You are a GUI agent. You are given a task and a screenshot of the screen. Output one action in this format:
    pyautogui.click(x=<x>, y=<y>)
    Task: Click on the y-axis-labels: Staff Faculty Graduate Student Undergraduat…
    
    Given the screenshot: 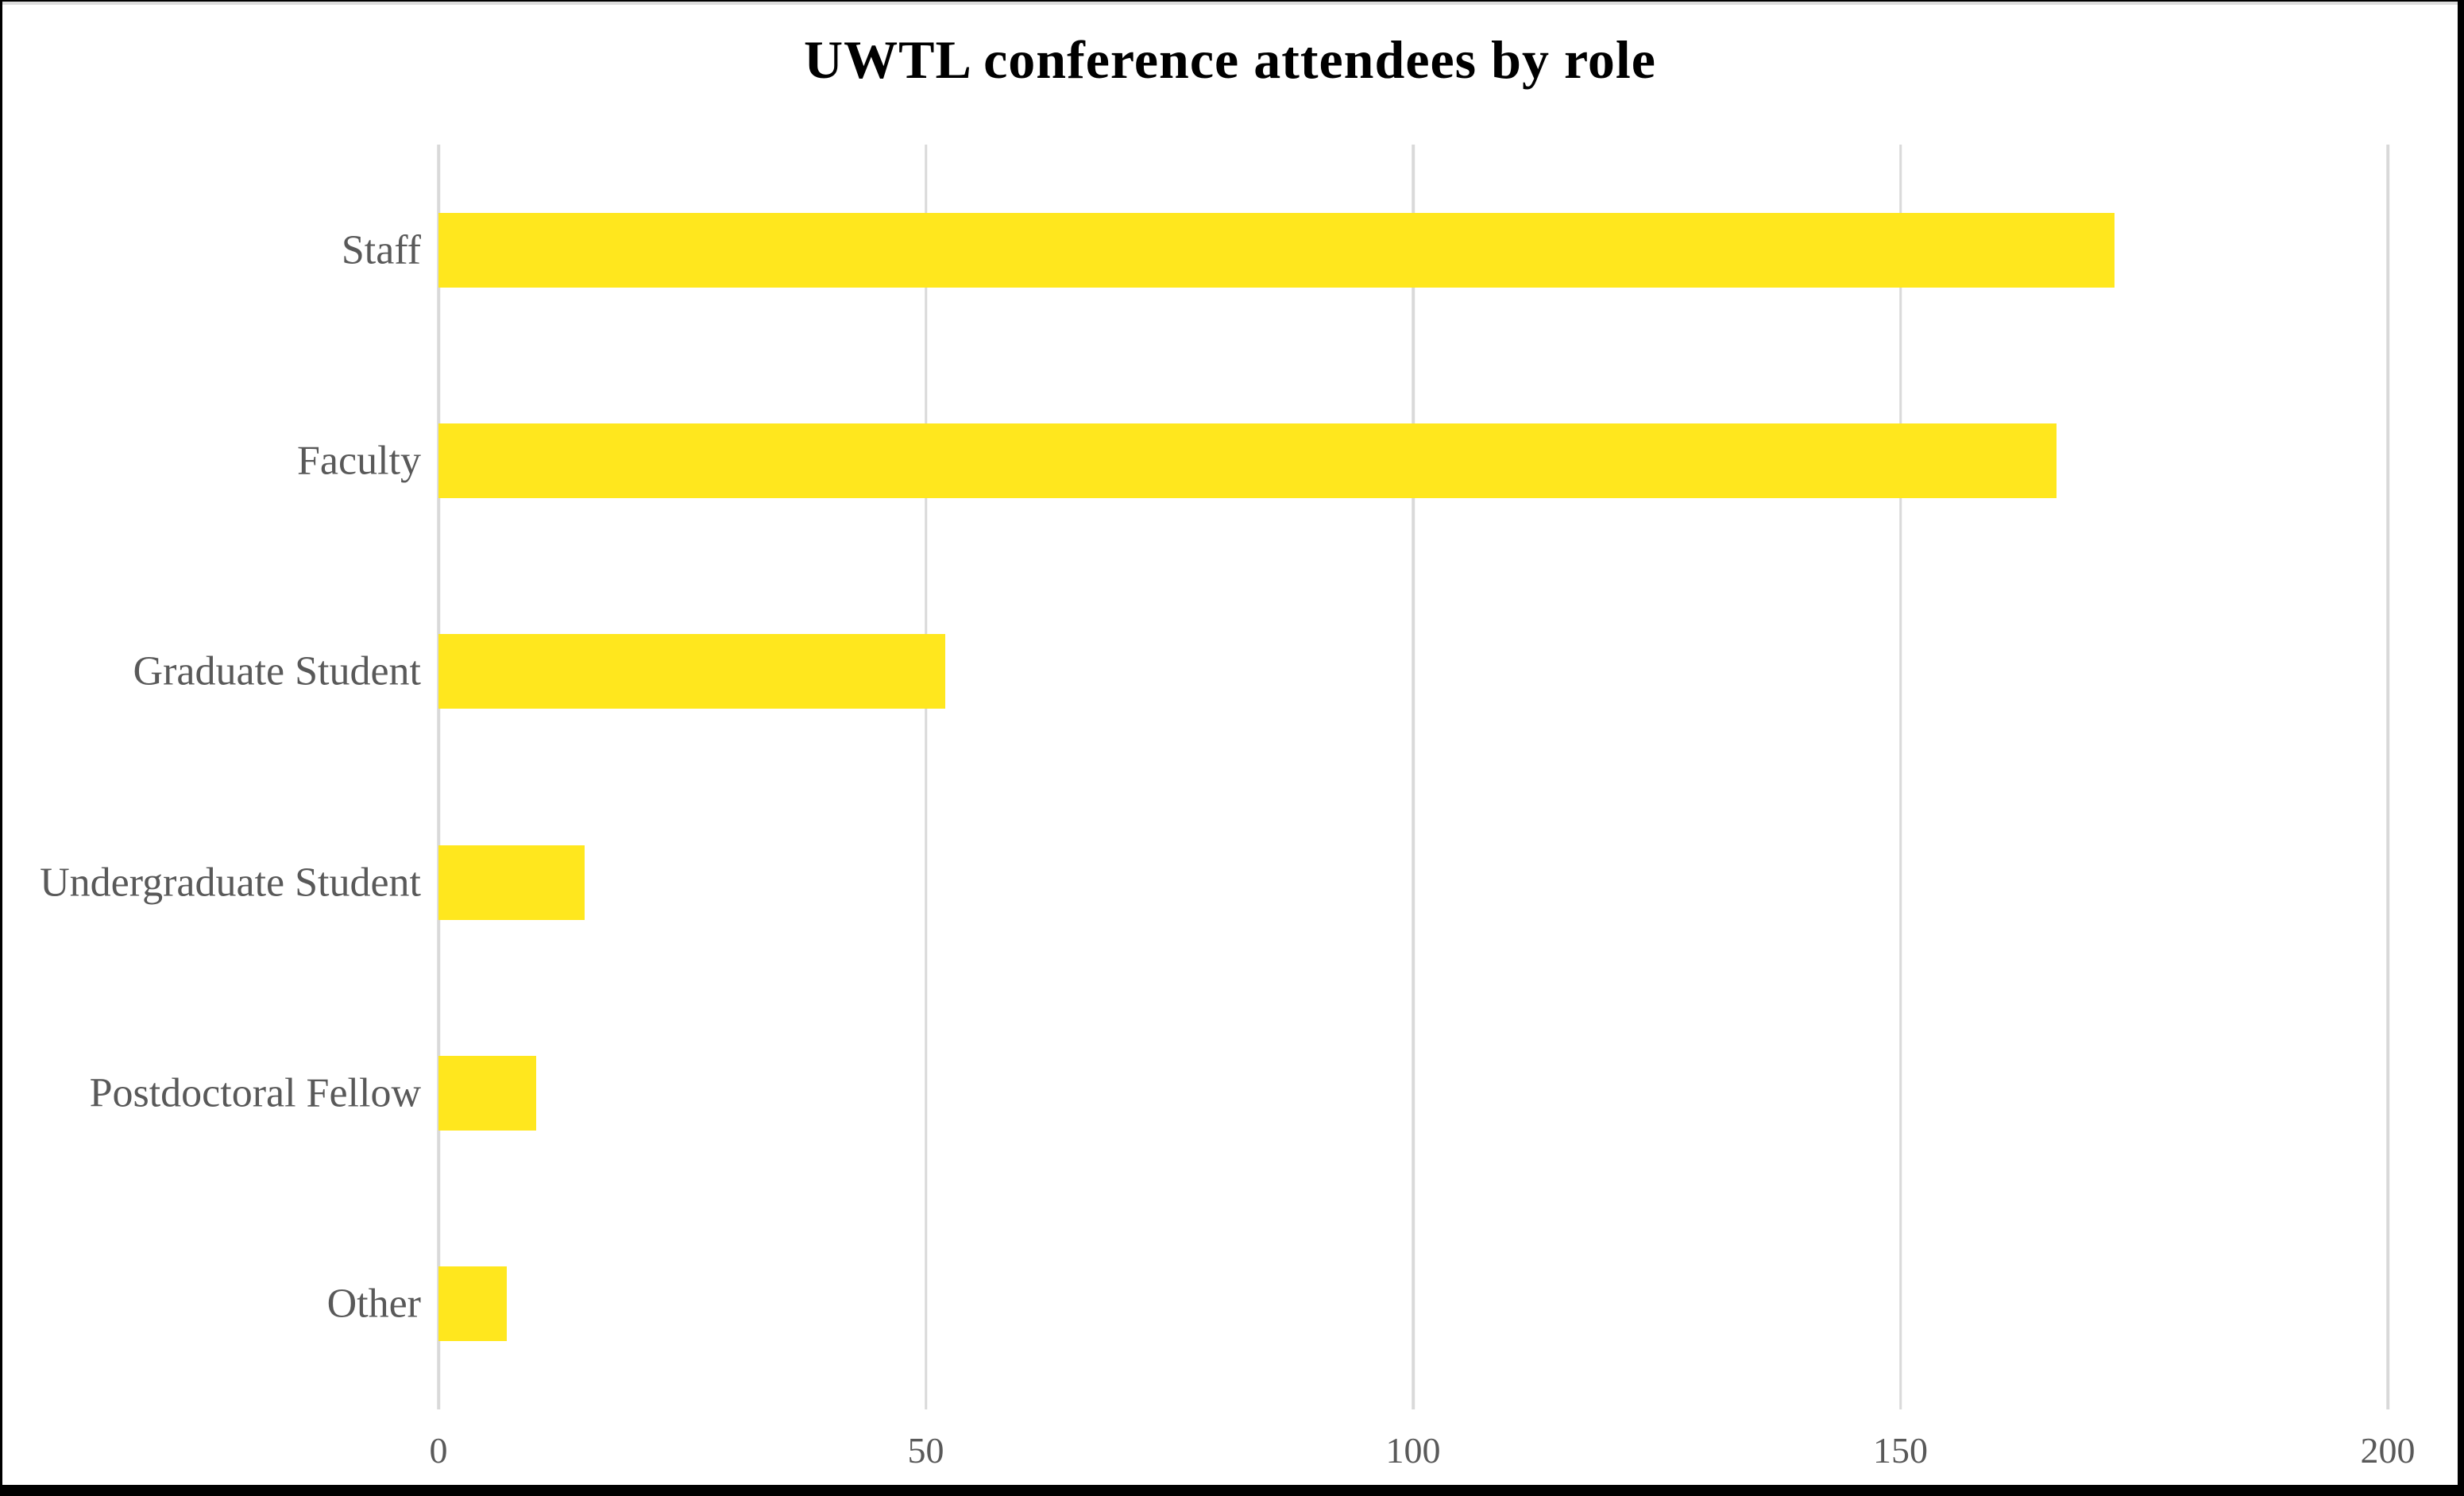 What is the action you would take?
    pyautogui.click(x=211, y=777)
    